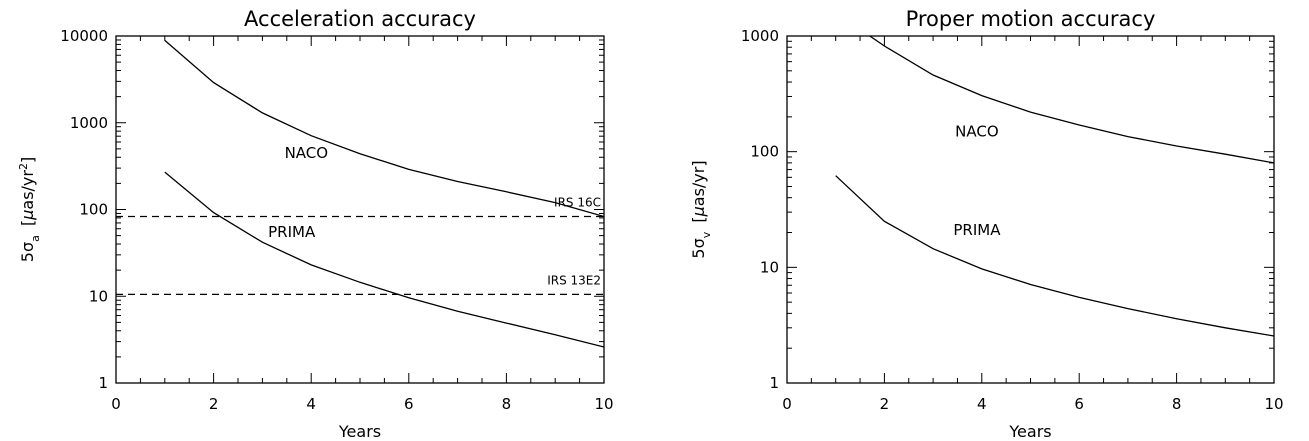  Describe the element at coordinates (577, 203) in the screenshot. I see `reference-line-label: IRS 16C` at that location.